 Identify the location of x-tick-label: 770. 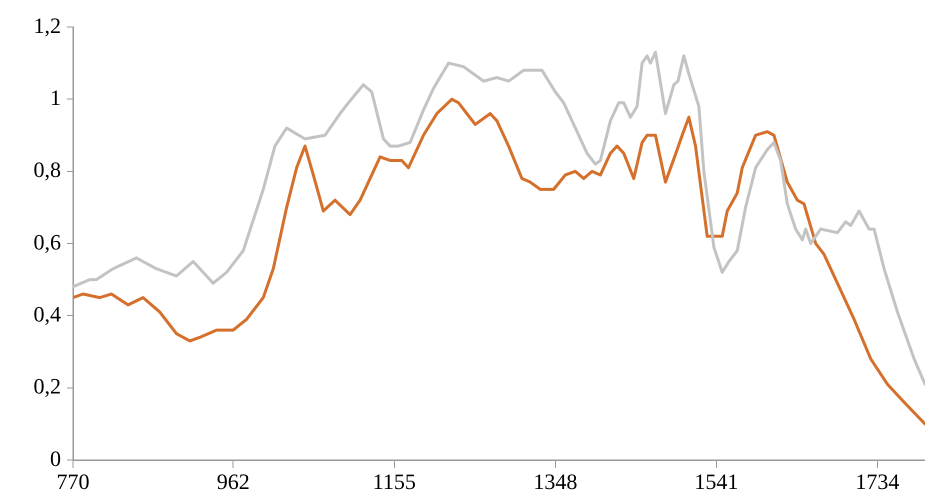
(73, 481).